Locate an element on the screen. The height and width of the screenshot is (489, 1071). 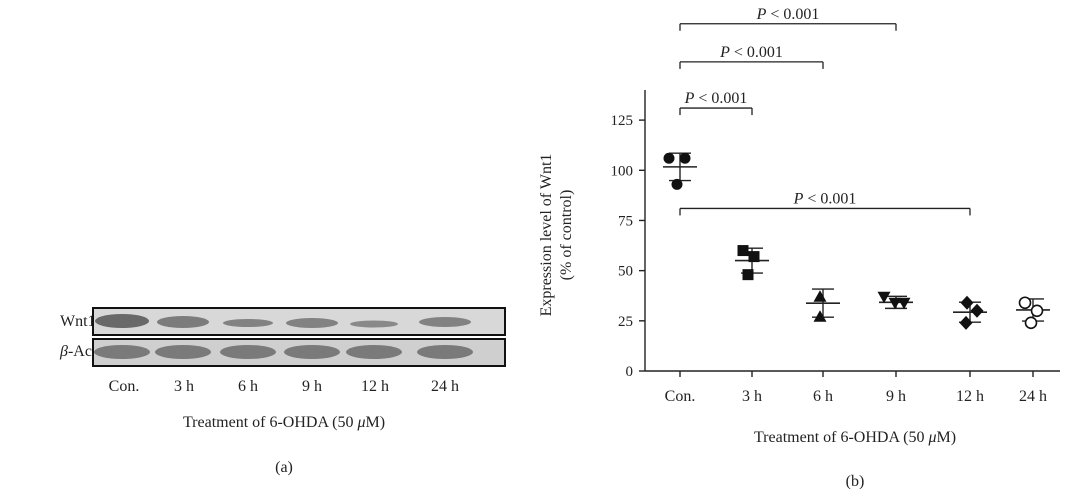
blot-lane-label-6h: 6 h is located at coordinates (248, 386).